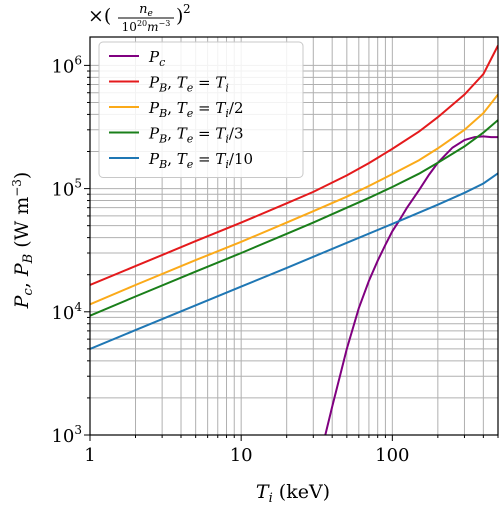 This screenshot has height=505, width=500. What do you see at coordinates (293, 493) in the screenshot?
I see `x-axis-label: Ti (keV)` at bounding box center [293, 493].